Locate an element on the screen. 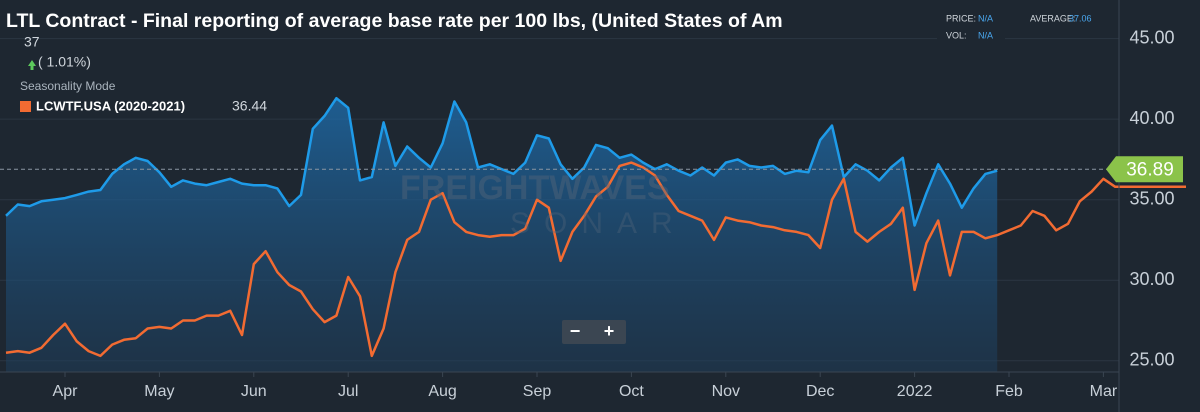 The image size is (1200, 412). x-tick-label: May is located at coordinates (159, 391).